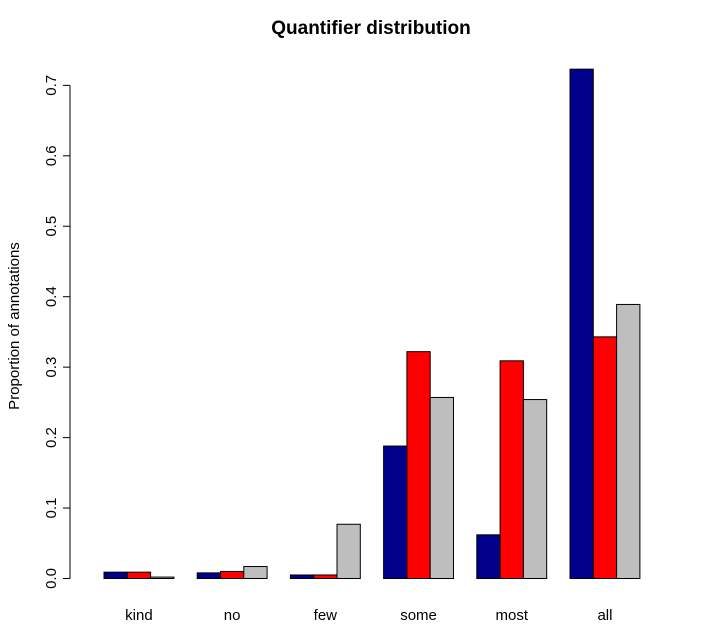 This screenshot has height=639, width=703. Describe the element at coordinates (51, 226) in the screenshot. I see `y-tick-label: 0.5` at that location.